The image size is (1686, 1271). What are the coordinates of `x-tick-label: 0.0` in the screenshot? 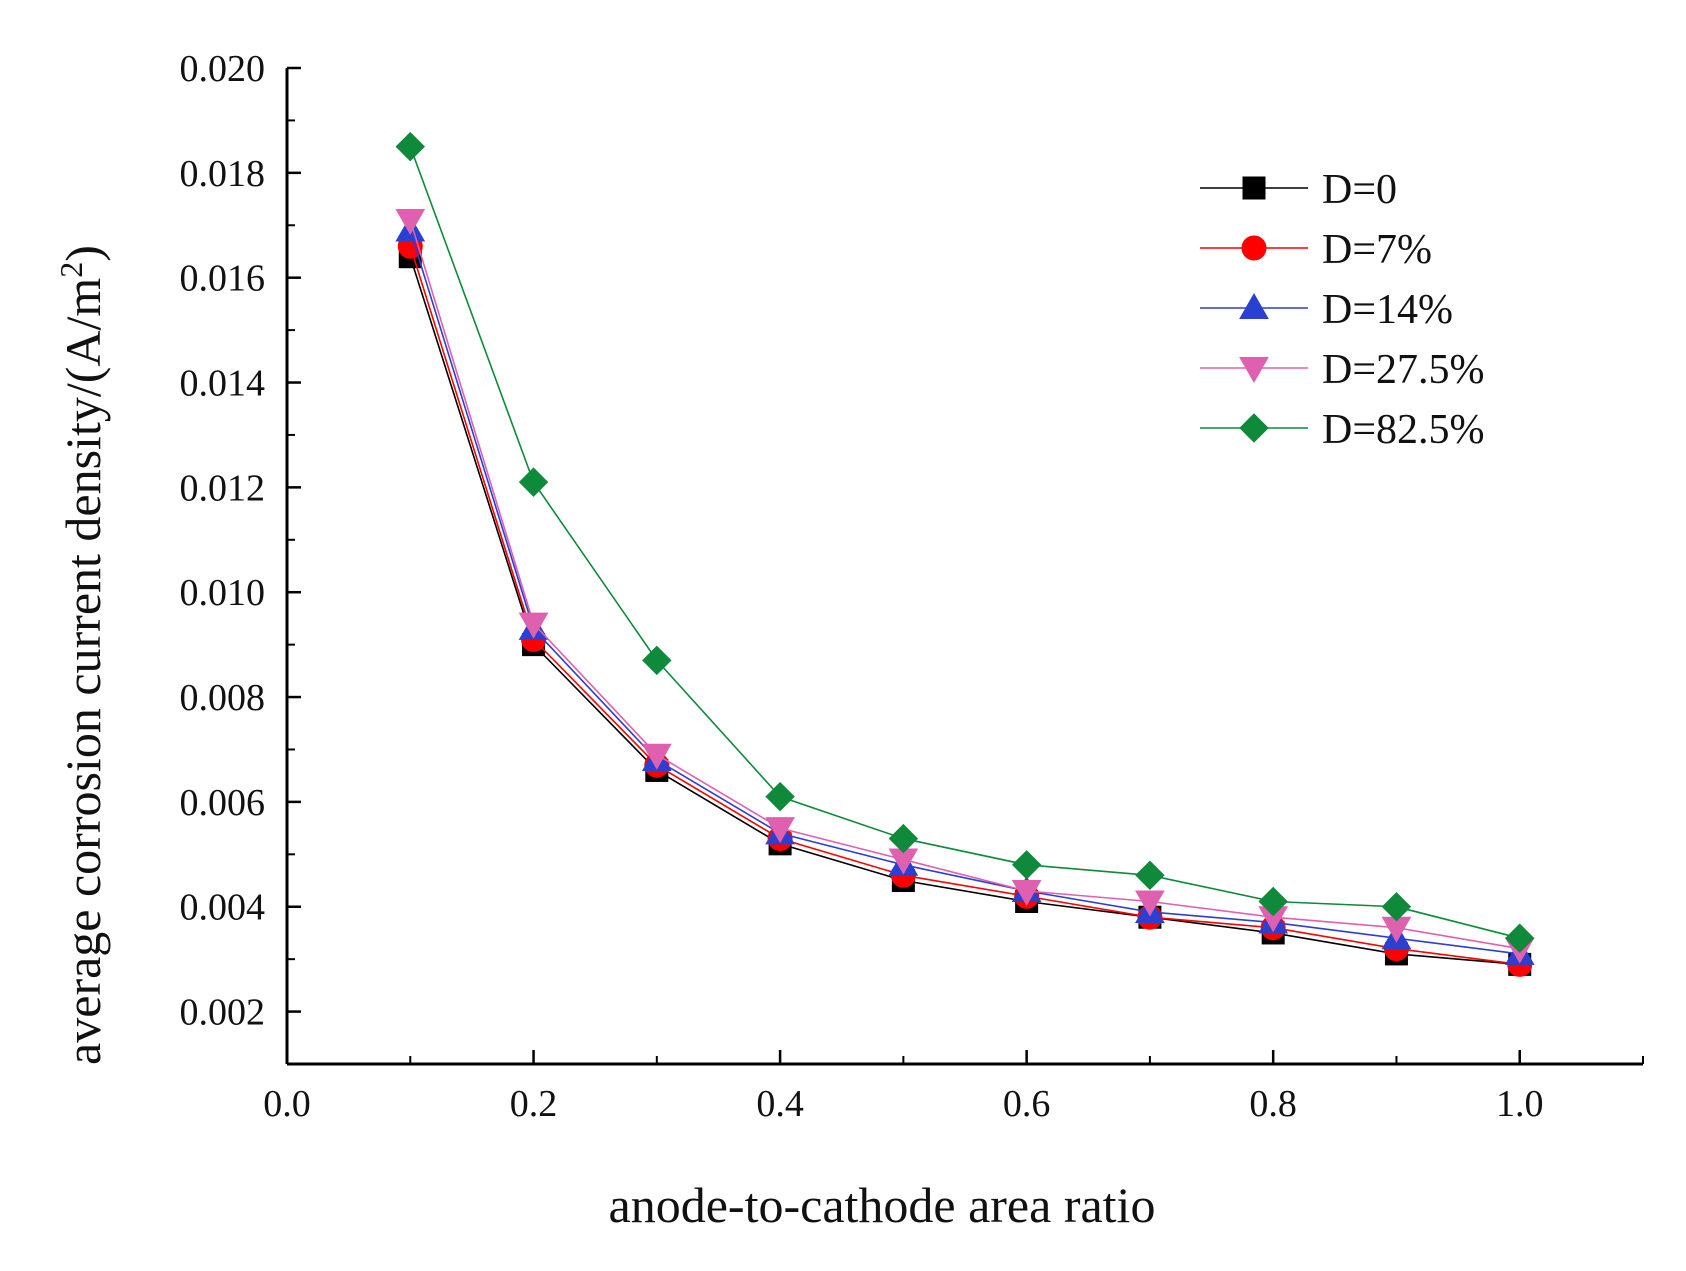 It's located at (287, 1104).